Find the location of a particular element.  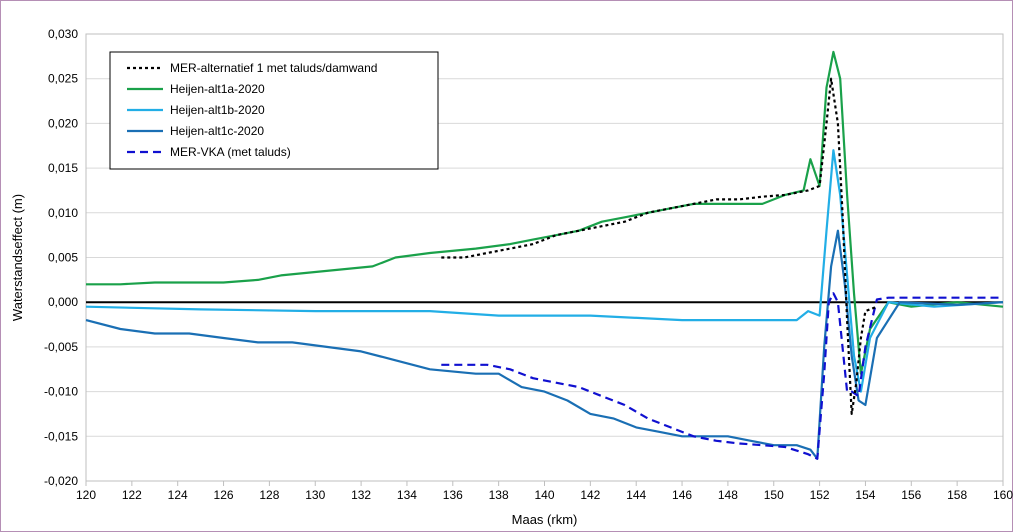

x-tick-label: 154 is located at coordinates (865, 495).